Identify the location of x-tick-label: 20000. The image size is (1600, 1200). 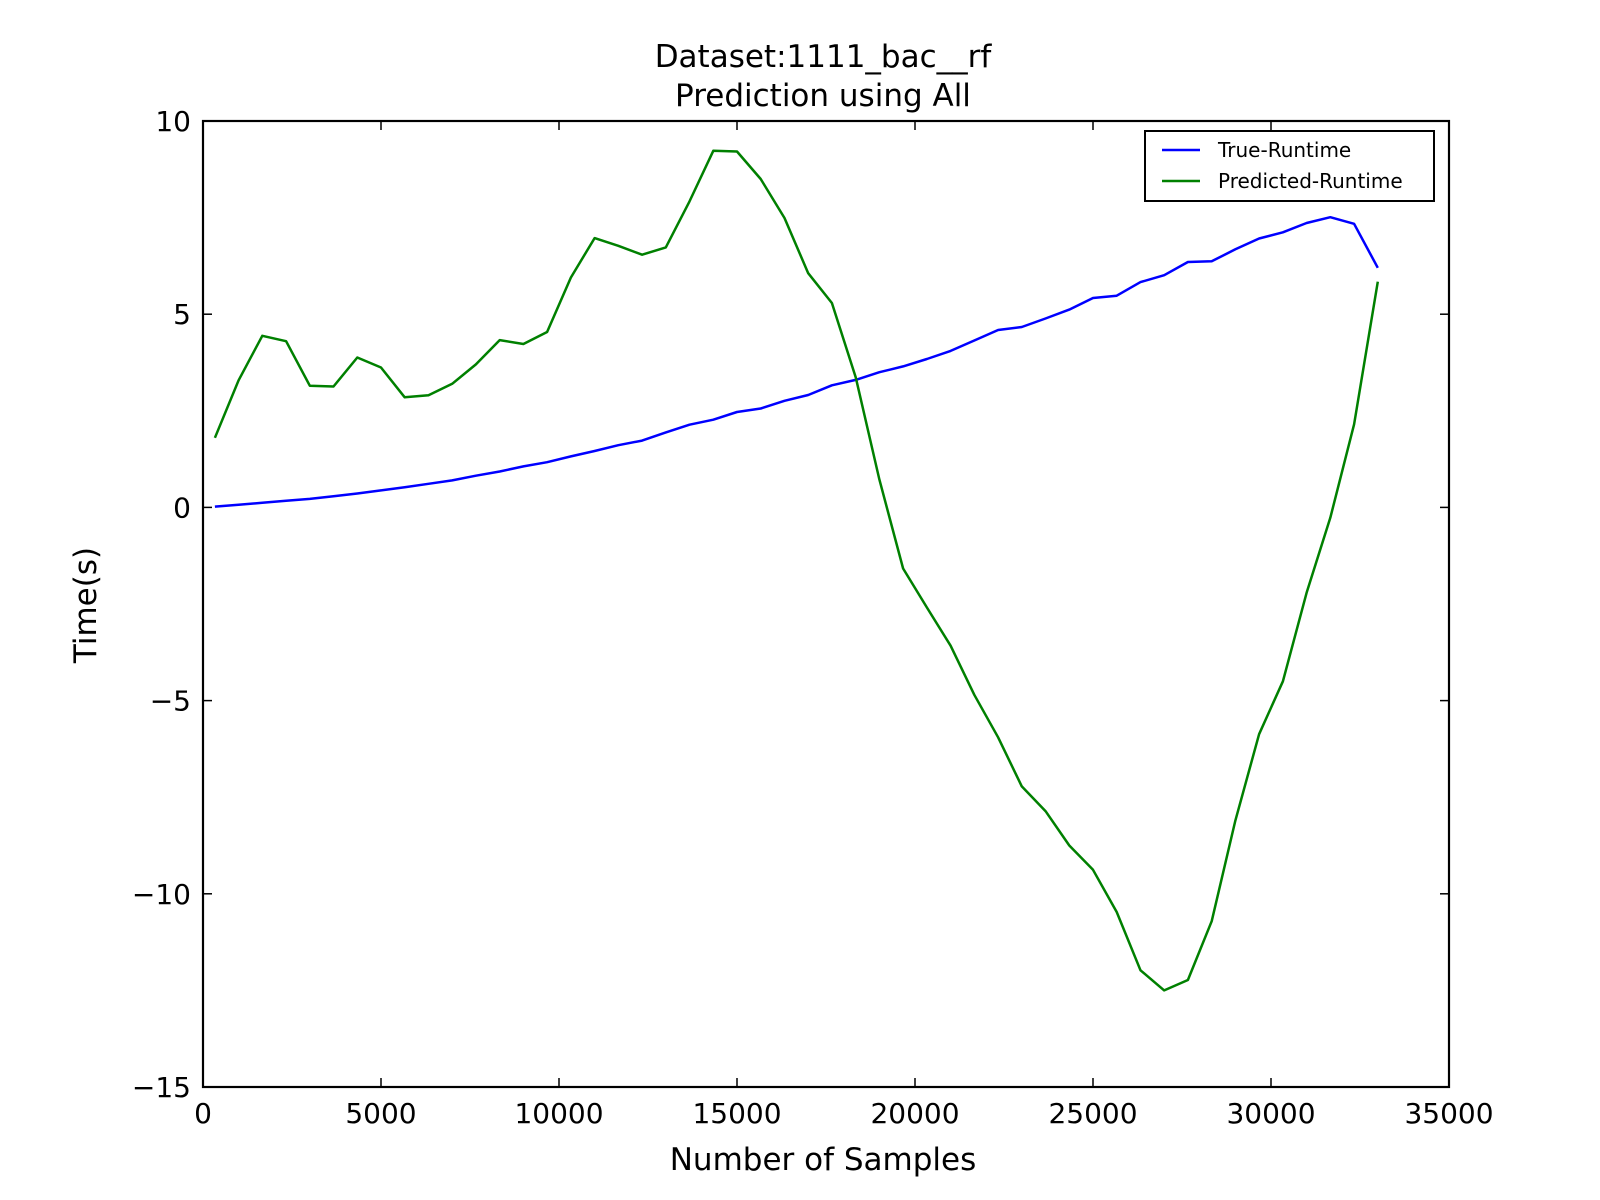
(914, 1113).